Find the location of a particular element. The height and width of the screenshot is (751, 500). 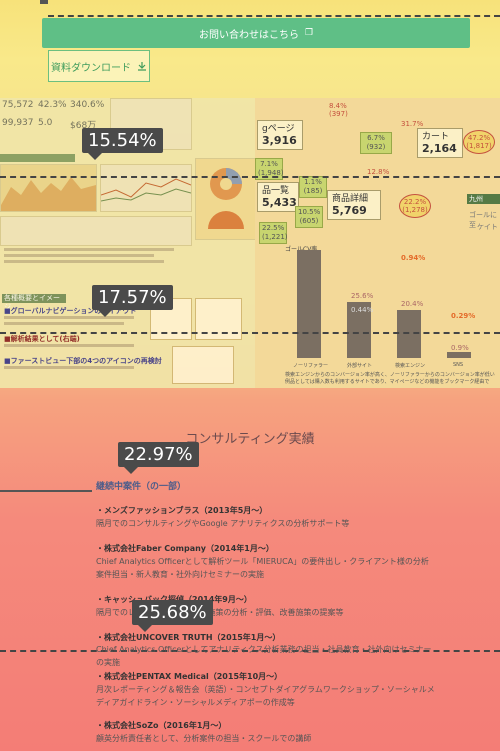

download-button: 資料ダウンロード is located at coordinates (99, 66).